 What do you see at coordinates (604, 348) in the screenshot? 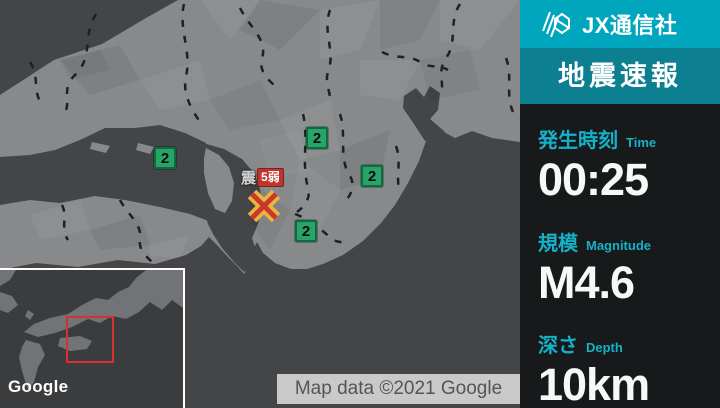
I see `depth-label-en: Depth` at bounding box center [604, 348].